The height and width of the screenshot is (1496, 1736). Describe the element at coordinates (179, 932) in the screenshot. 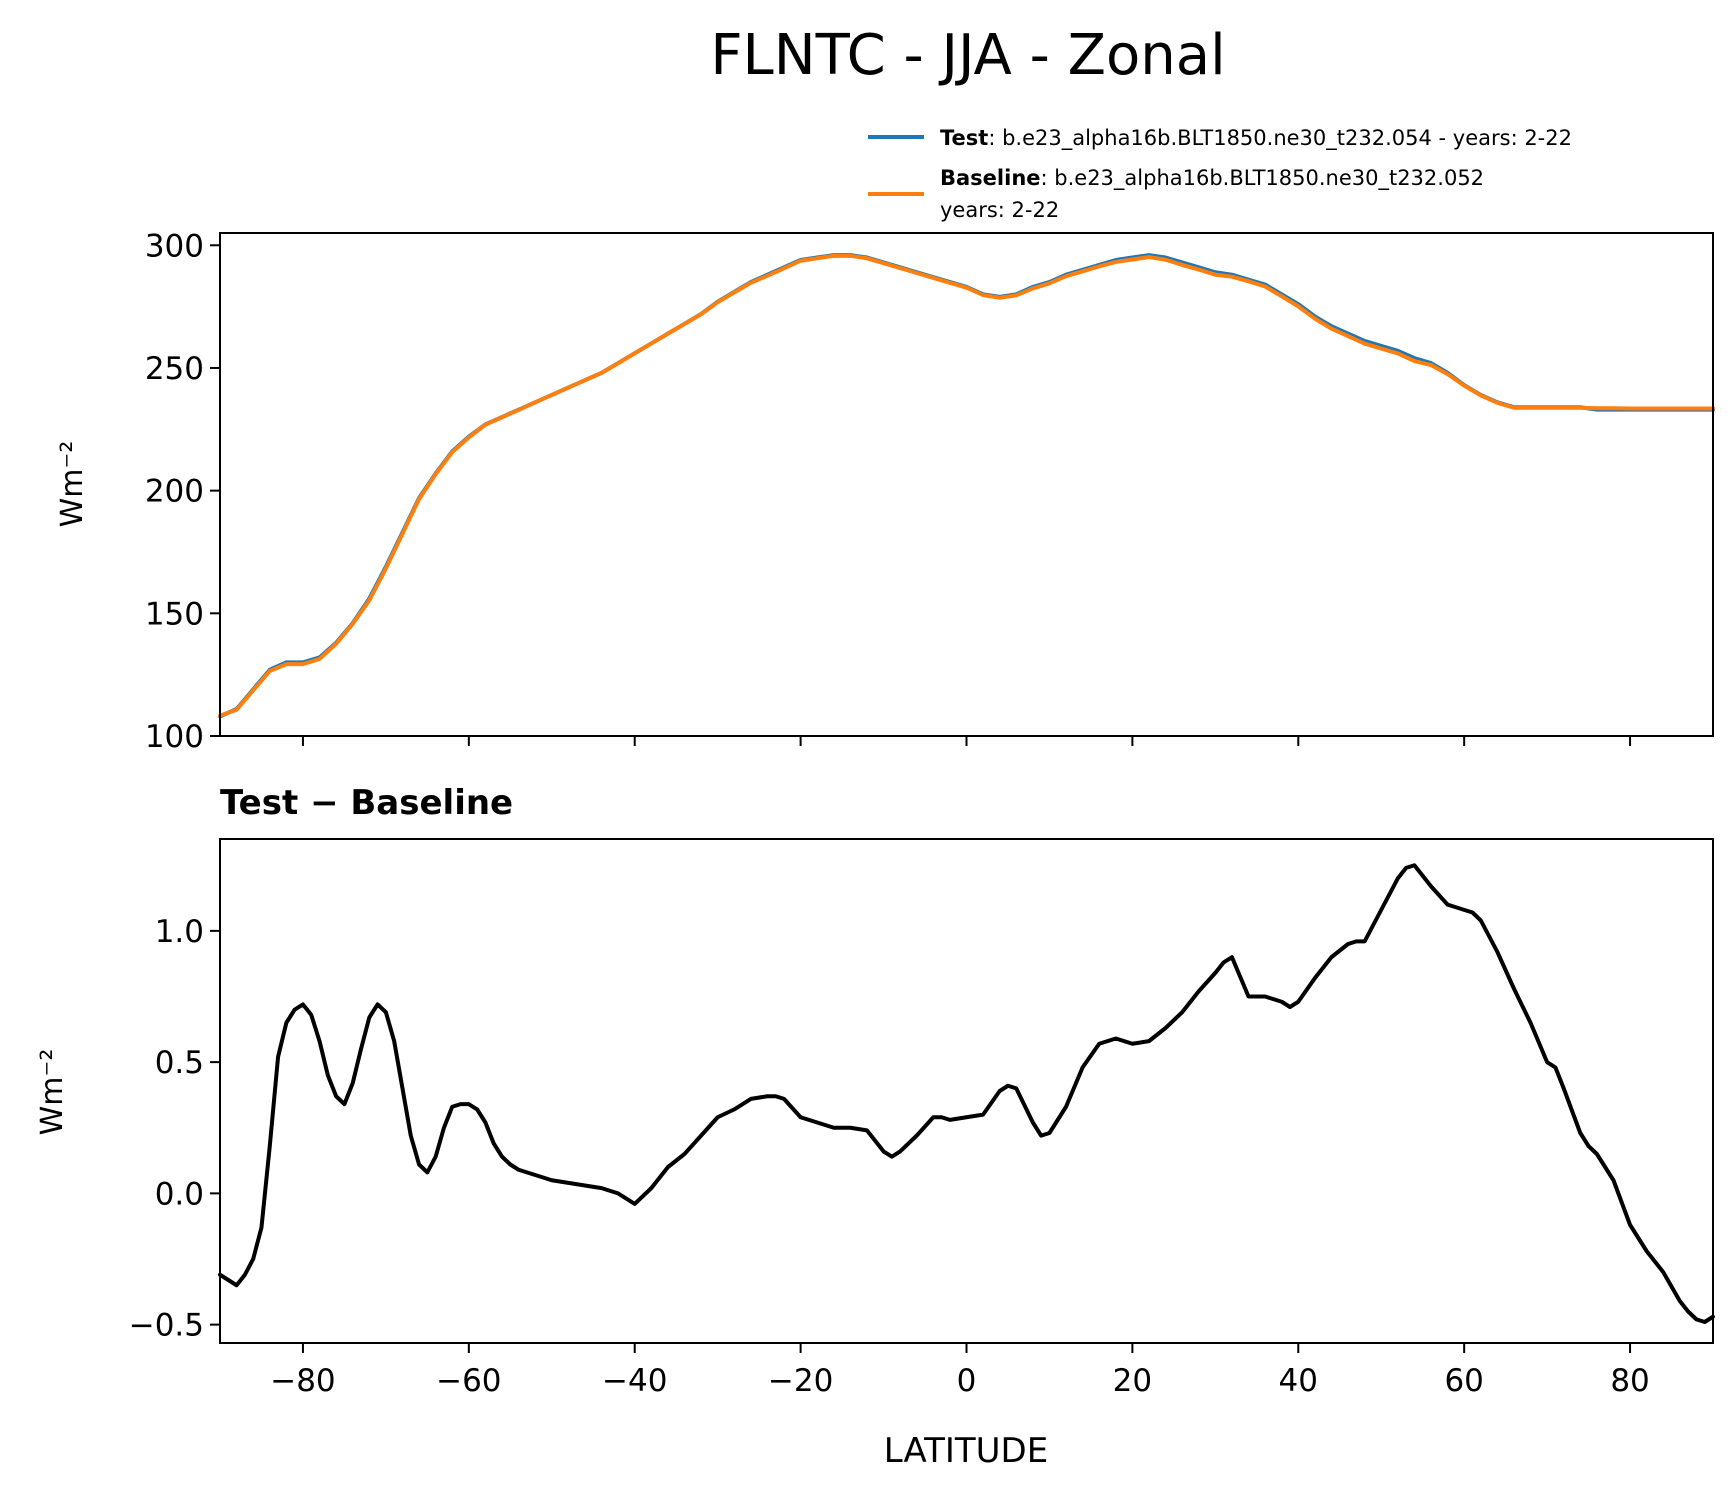

I see `bottom-ytick-label: 1.0` at that location.